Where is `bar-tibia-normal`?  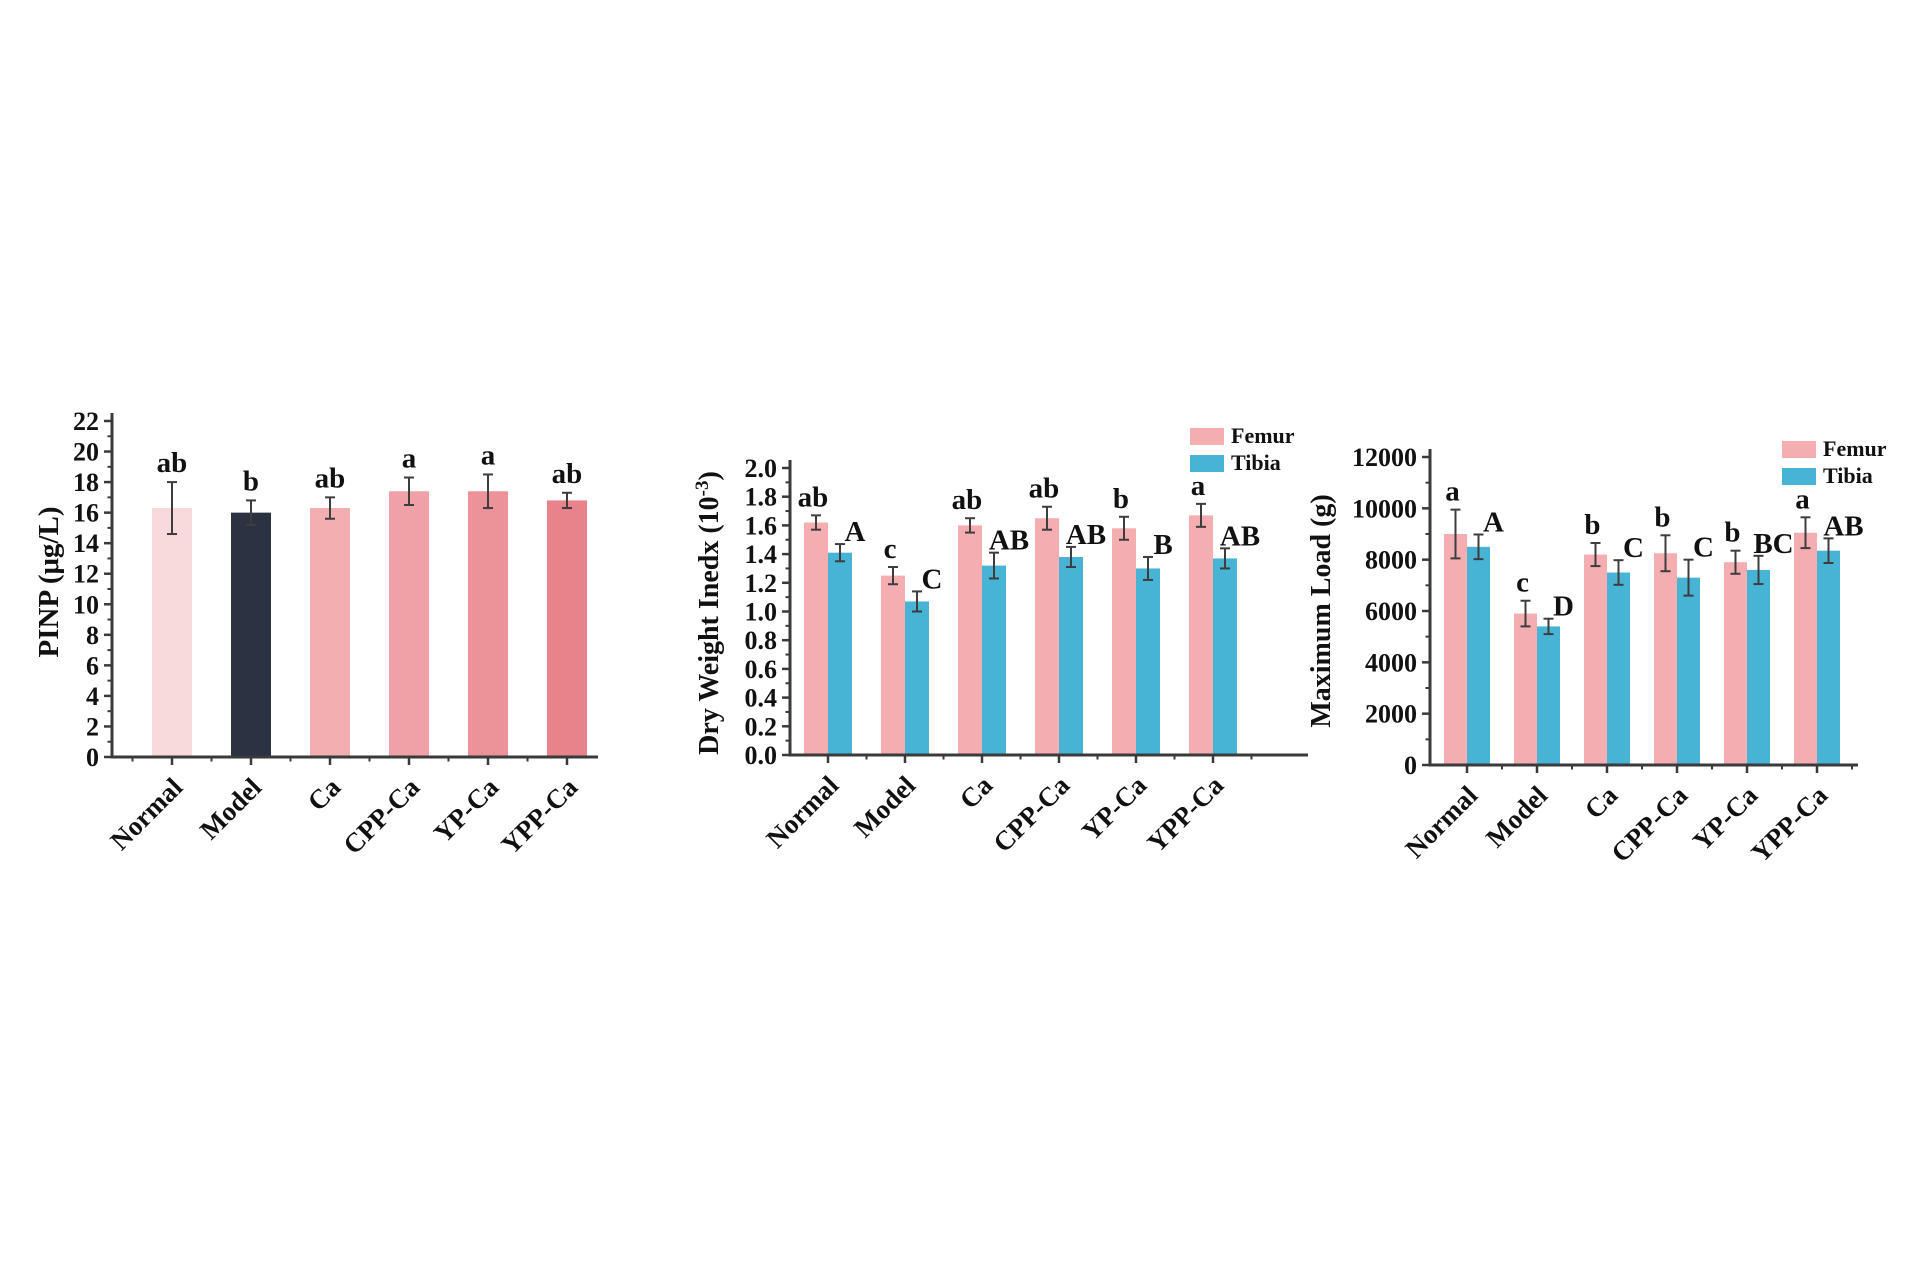
bar-tibia-normal is located at coordinates (840, 653).